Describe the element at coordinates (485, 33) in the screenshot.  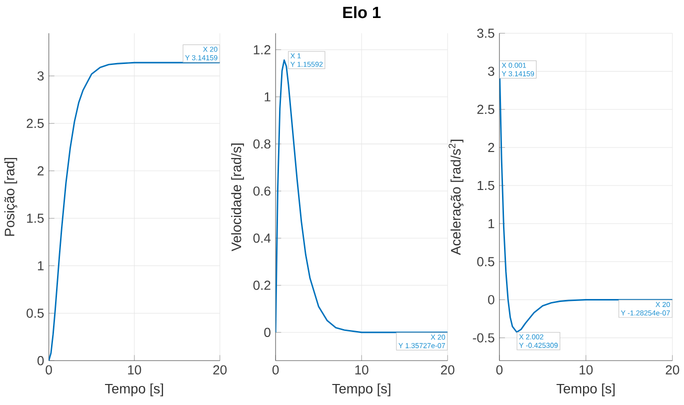
I see `y-tick-label: 3.5` at that location.